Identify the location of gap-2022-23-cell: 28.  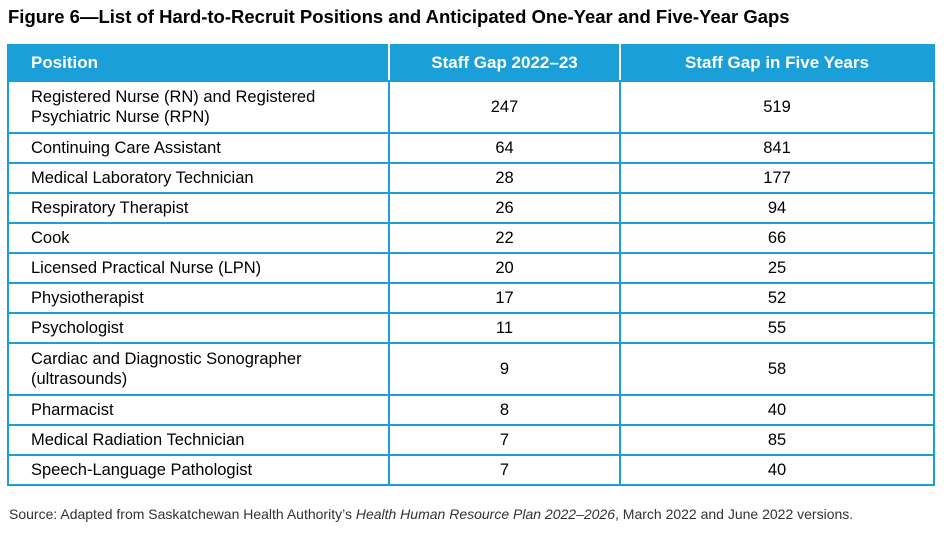
(504, 178).